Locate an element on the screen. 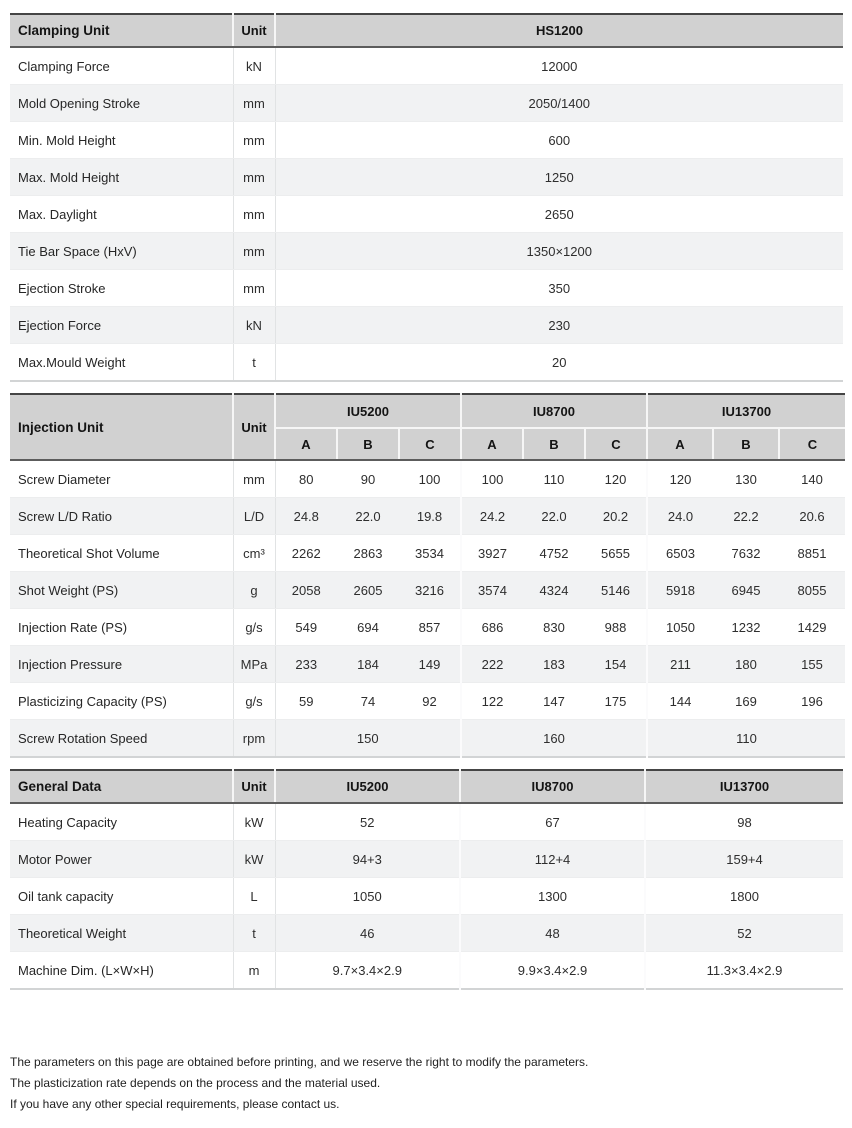 The image size is (852, 1128). row-value: 1350×1200 is located at coordinates (559, 251).